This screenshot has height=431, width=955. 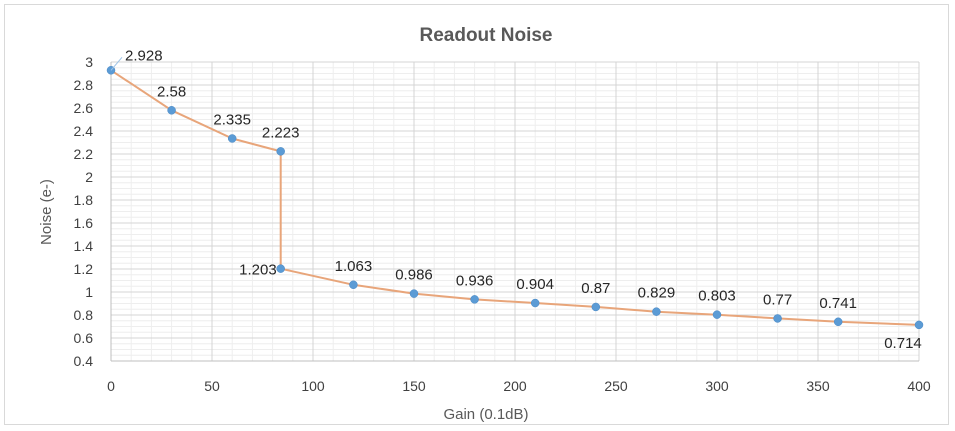 I want to click on x-axis-title: Gain (0.1dB), so click(x=485, y=414).